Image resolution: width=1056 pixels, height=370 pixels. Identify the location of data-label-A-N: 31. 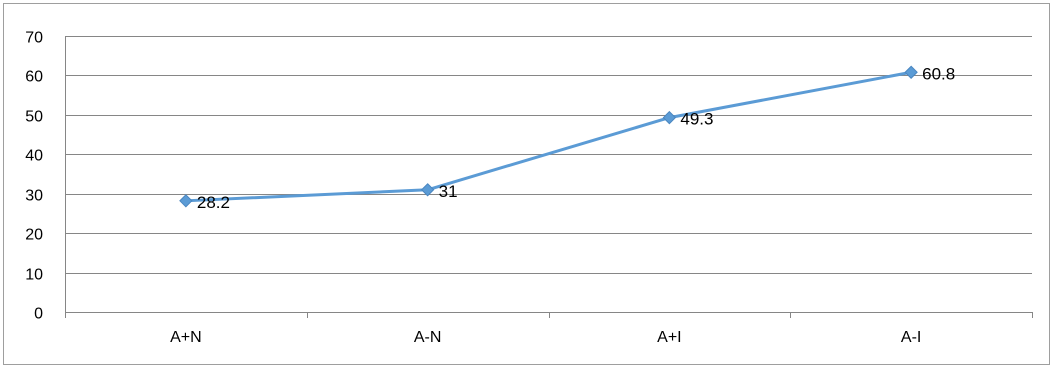
(448, 191).